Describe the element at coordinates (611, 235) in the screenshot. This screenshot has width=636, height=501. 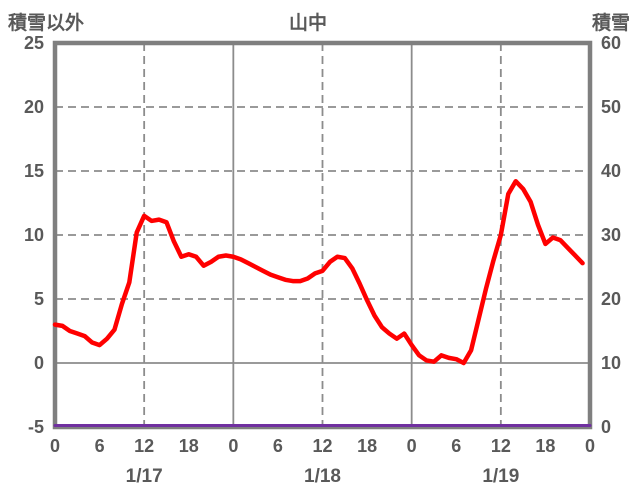
I see `right-axis-tick-label: 30` at that location.